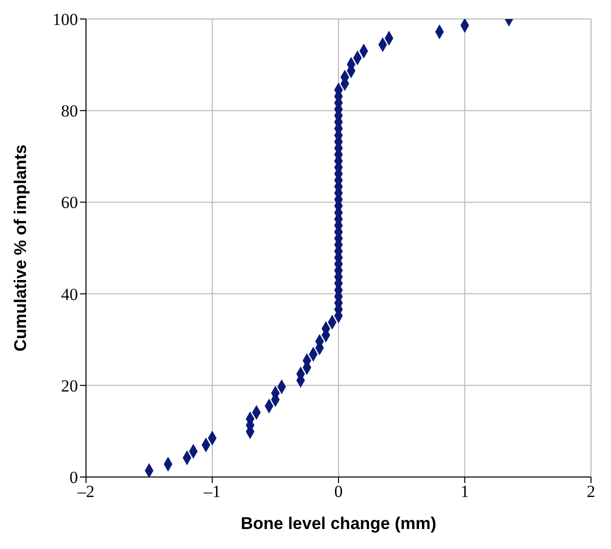 Image resolution: width=611 pixels, height=549 pixels. I want to click on x-axis-title: Bone level change (mm), so click(338, 523).